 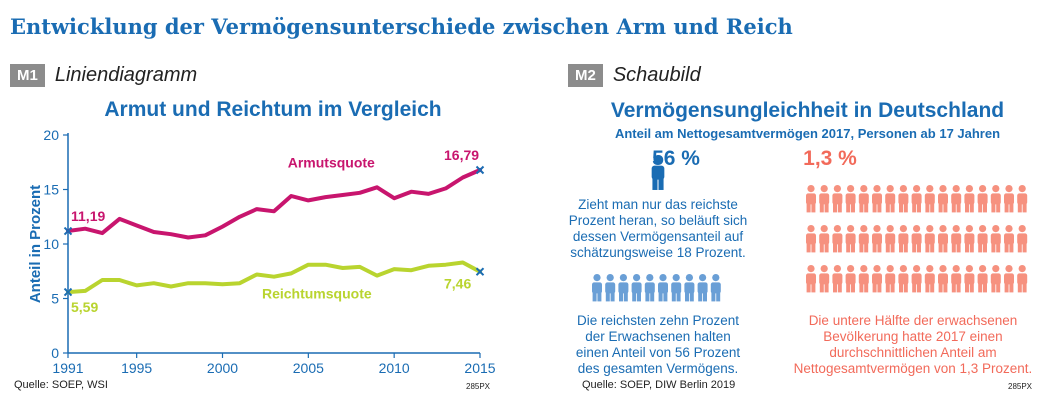 What do you see at coordinates (136, 368) in the screenshot?
I see `x-tick-label: 1995` at bounding box center [136, 368].